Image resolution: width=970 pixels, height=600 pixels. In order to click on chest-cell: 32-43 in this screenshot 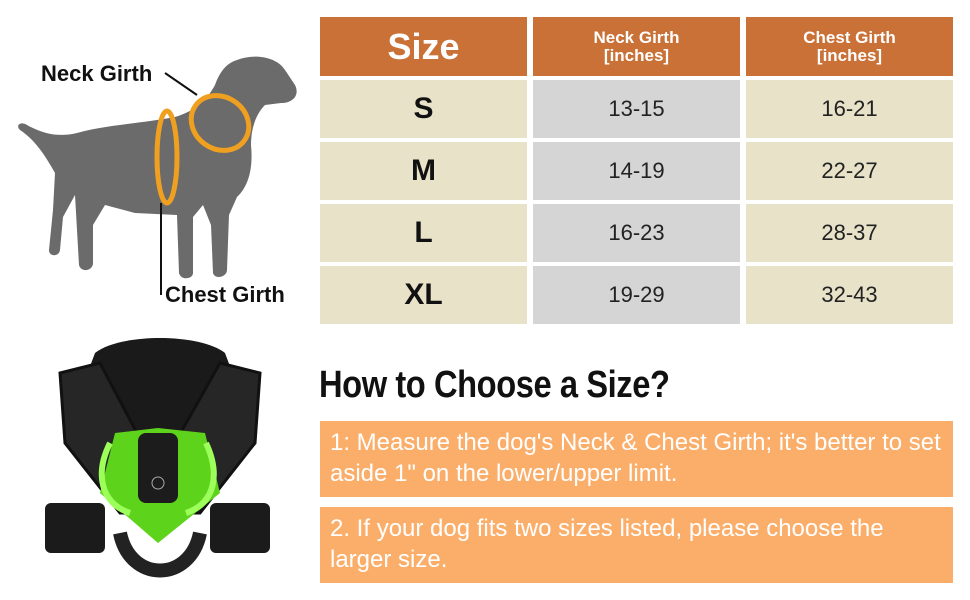, I will do `click(849, 295)`.